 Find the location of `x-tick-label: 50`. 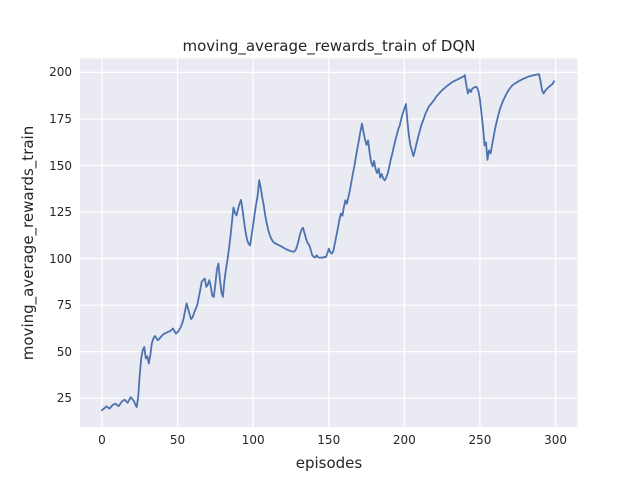

x-tick-label: 50 is located at coordinates (177, 440).